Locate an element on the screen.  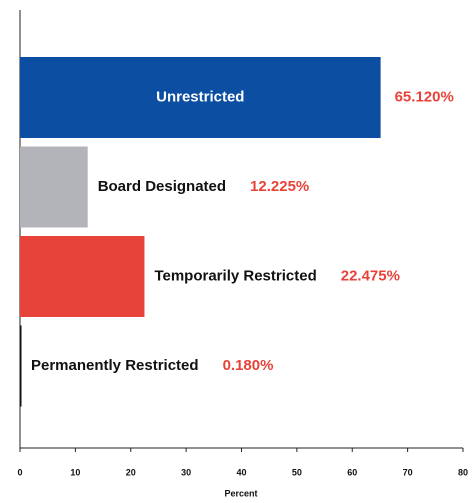
category-label: Unrestricted is located at coordinates (200, 96).